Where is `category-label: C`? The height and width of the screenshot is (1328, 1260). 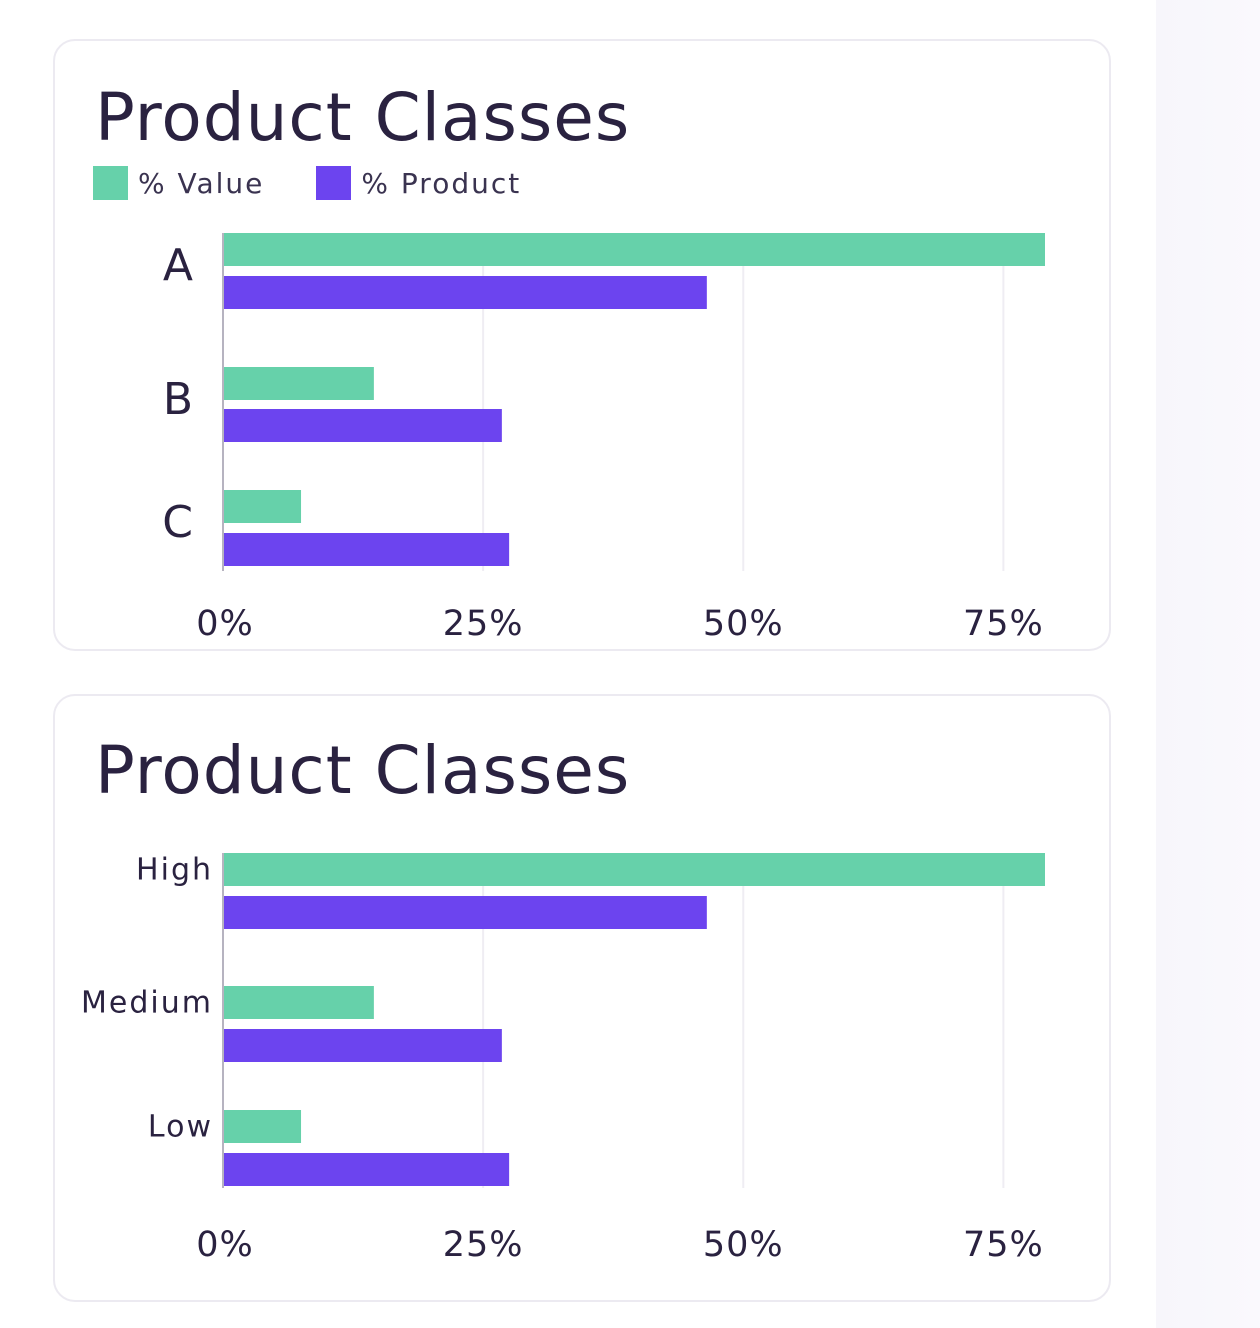
category-label: C is located at coordinates (177, 522).